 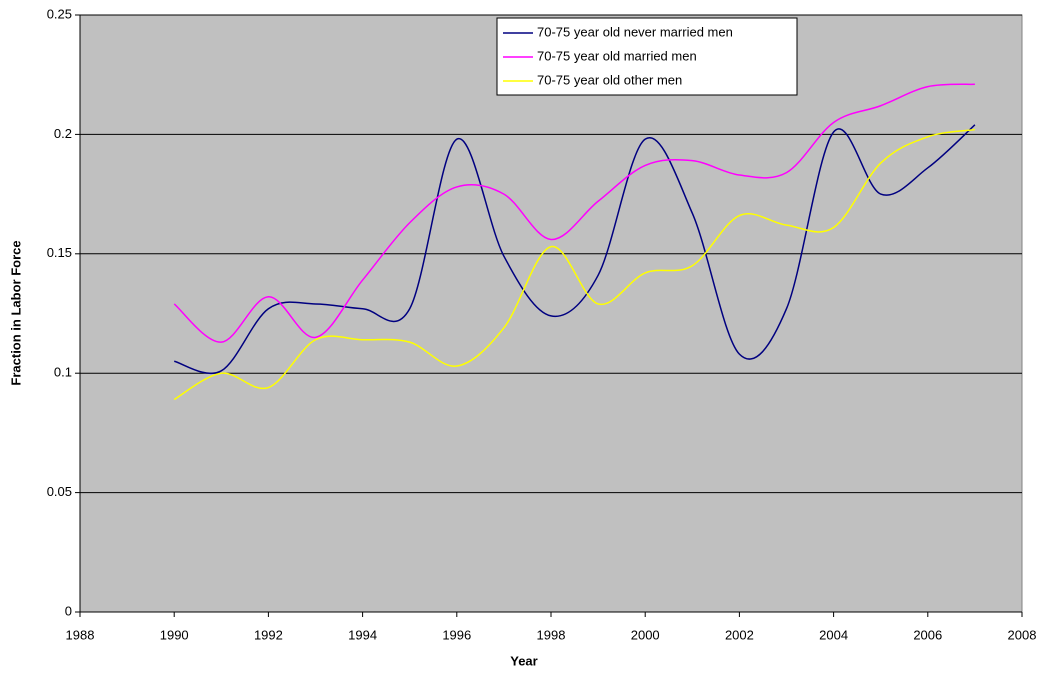 I want to click on legend-label: 70-75 year old never married men, so click(x=635, y=31).